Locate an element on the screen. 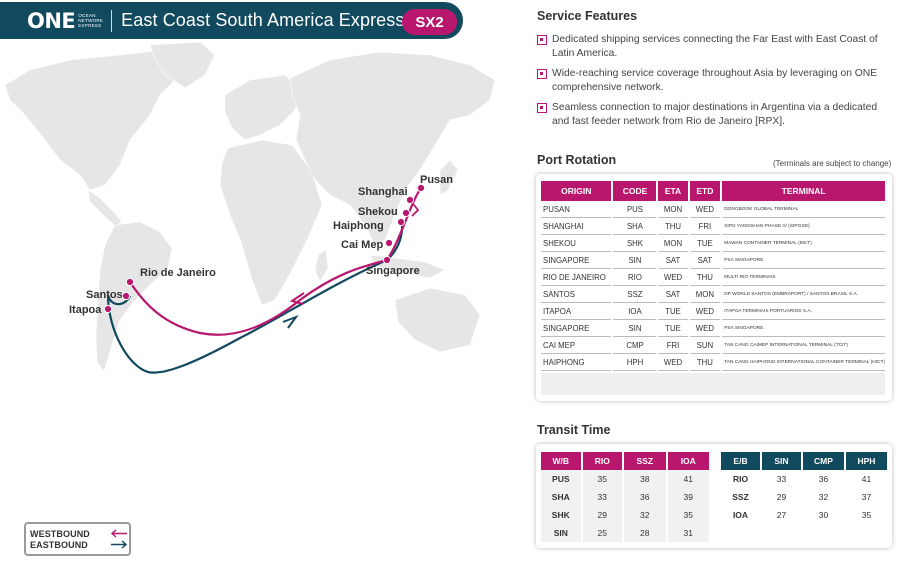 This screenshot has width=910, height=574. cell-terminal: MAWAN CONTAINER TERMINAL (MCT) is located at coordinates (803, 243).